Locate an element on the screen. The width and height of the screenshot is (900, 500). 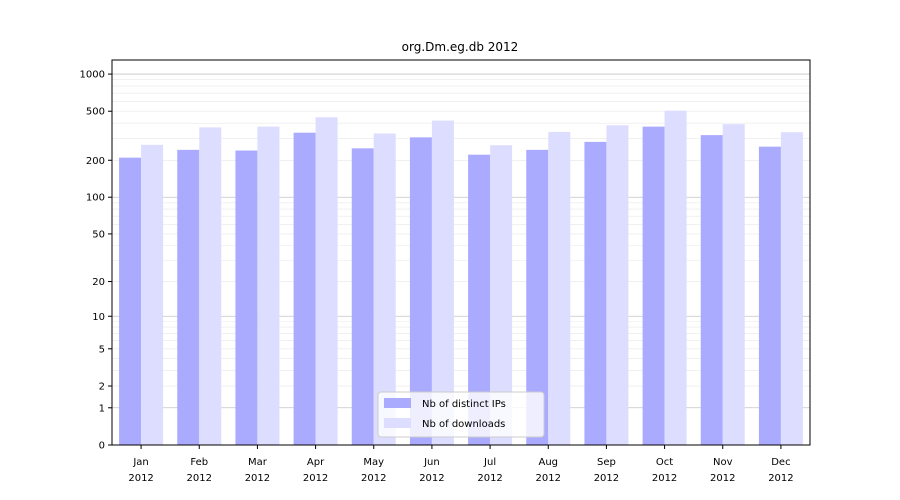
y-tick-label: 200 is located at coordinates (95, 161).